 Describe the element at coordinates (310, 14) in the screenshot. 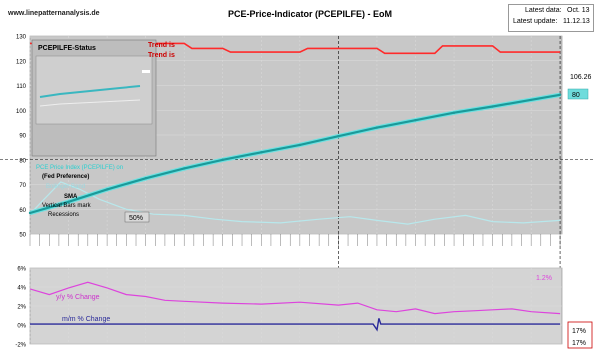

I see `chart-title: PCE-Price-Indicator (PCEPILFE) - EoM` at that location.